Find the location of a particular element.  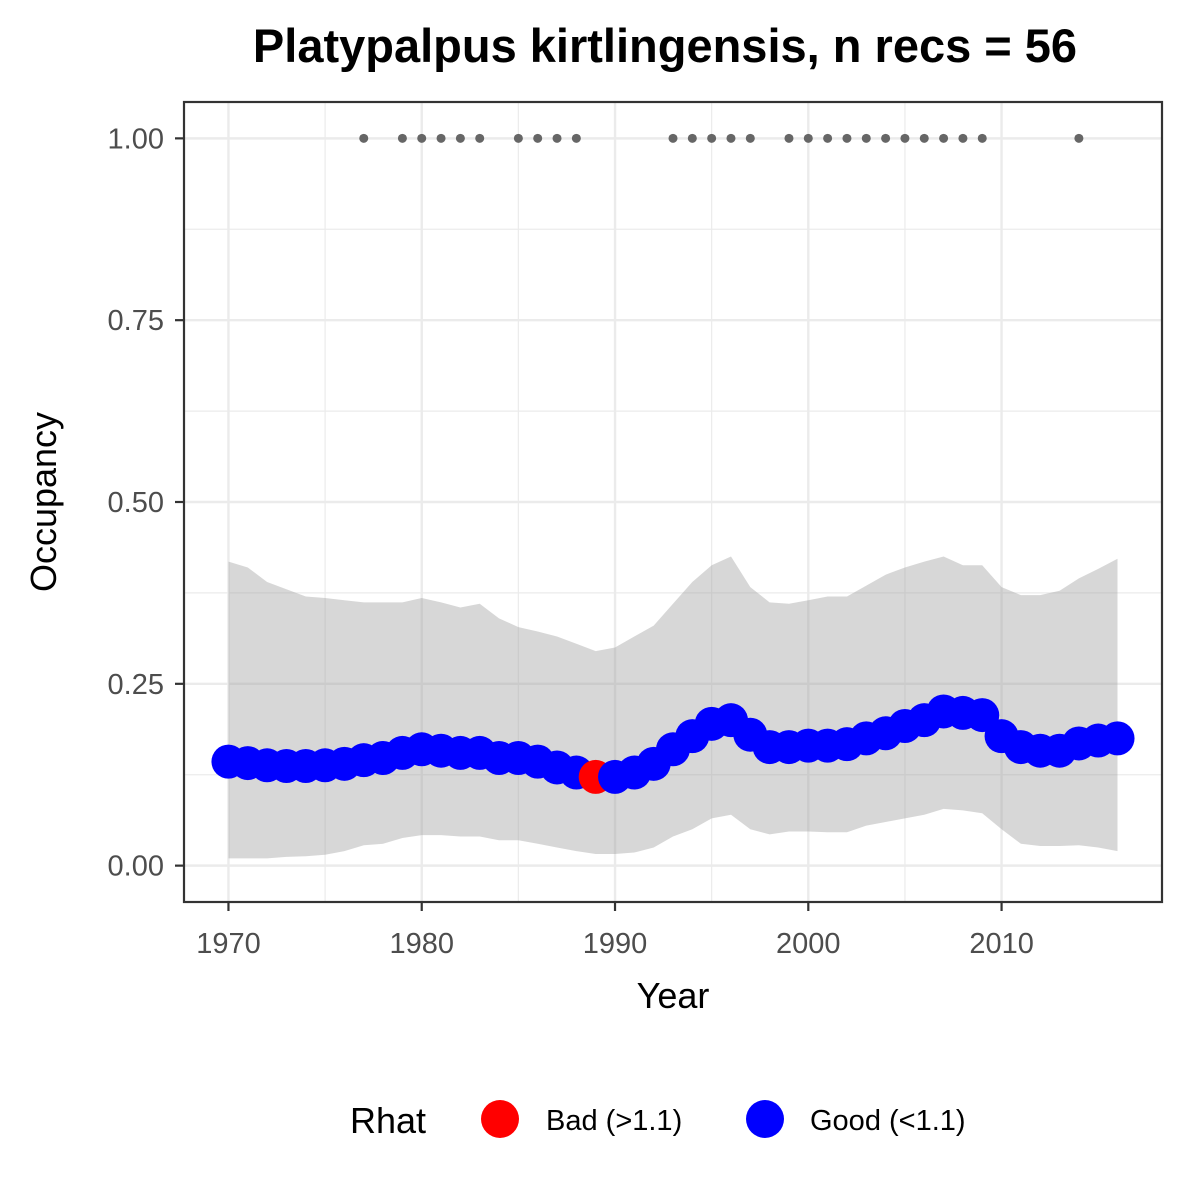

x-tick-label: 2000 is located at coordinates (808, 944).